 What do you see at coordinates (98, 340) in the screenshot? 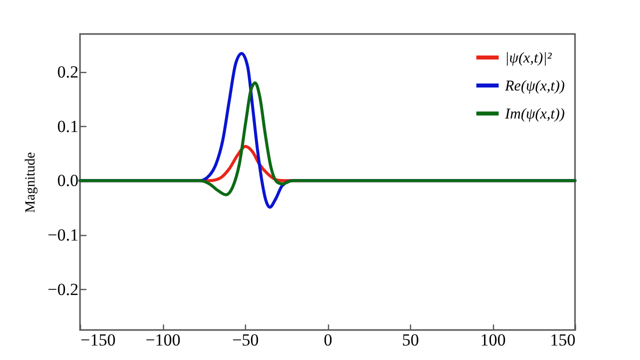
I see `x-tick-label: −150` at bounding box center [98, 340].